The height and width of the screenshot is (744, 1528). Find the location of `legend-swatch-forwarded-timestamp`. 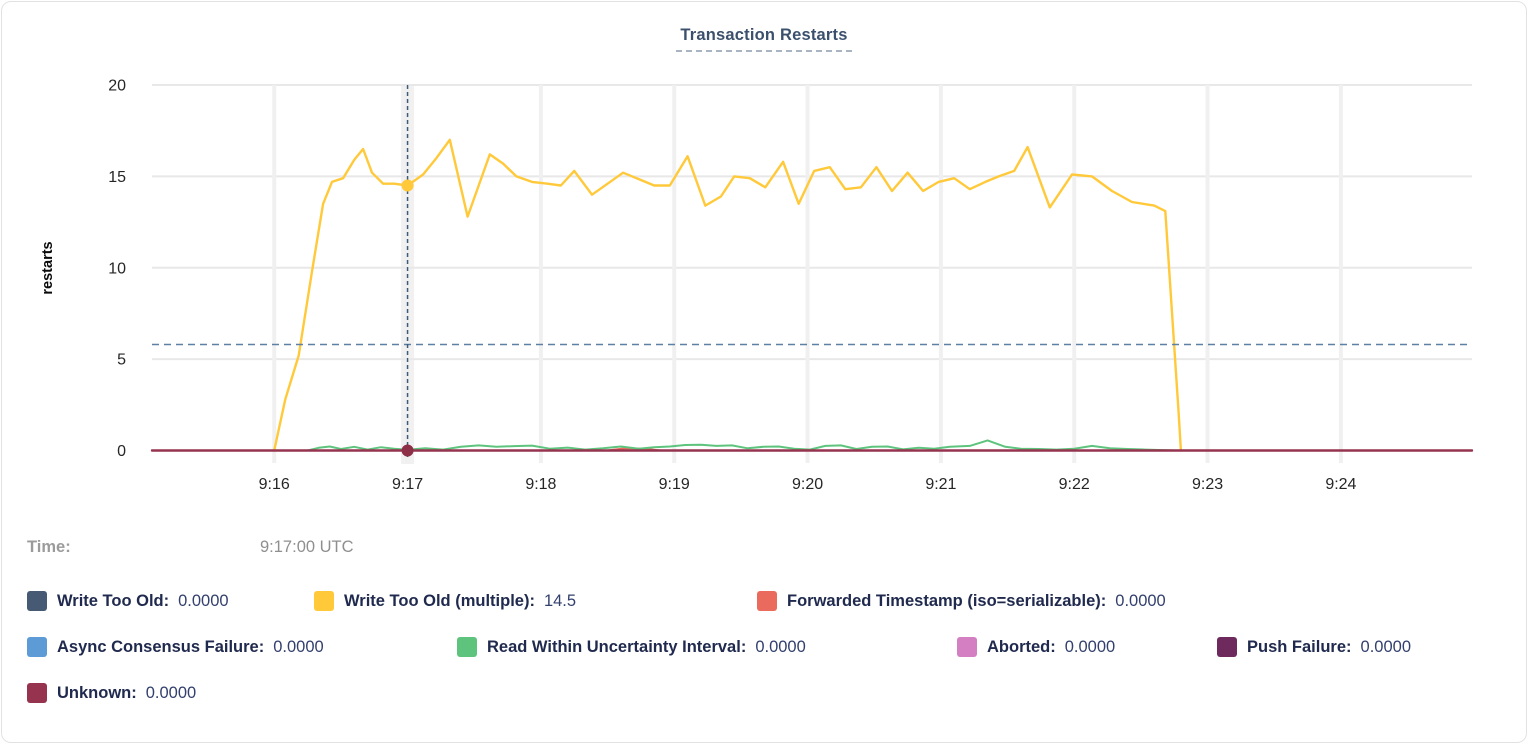

legend-swatch-forwarded-timestamp is located at coordinates (767, 601).